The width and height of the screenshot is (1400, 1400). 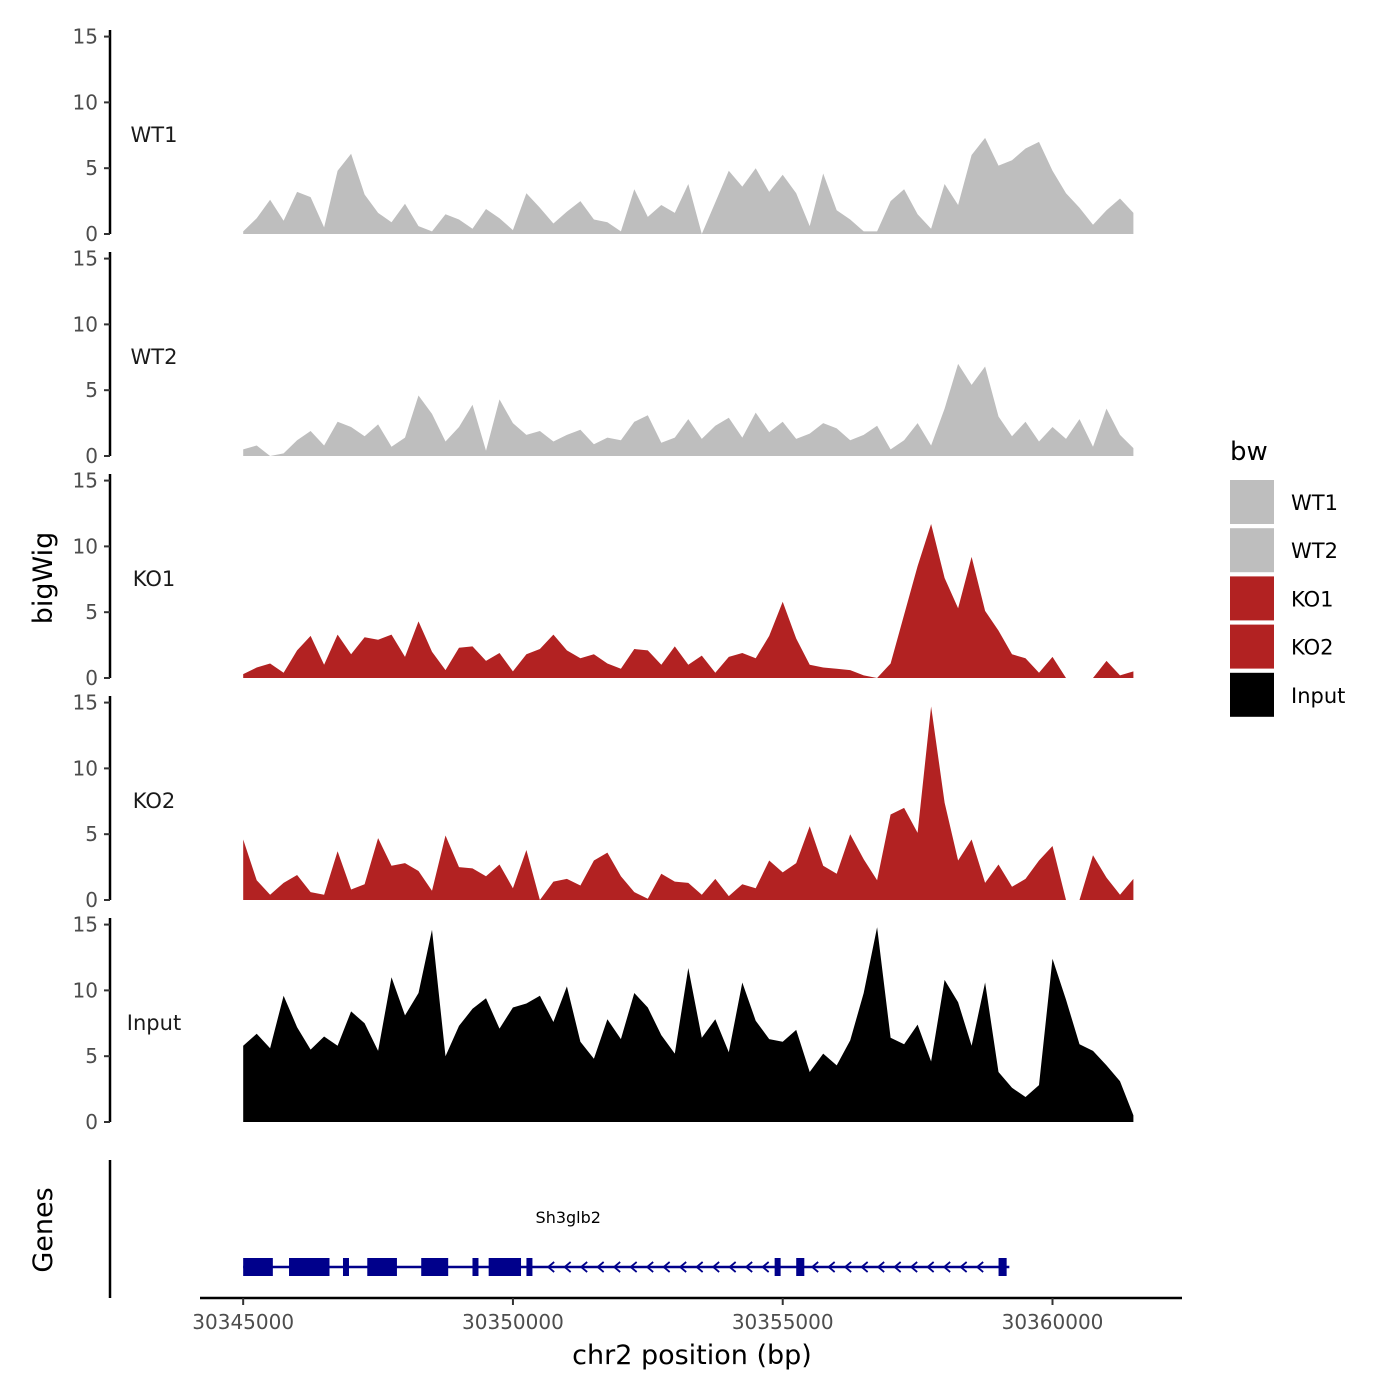 What do you see at coordinates (688, 1024) in the screenshot?
I see `signal-area-input` at bounding box center [688, 1024].